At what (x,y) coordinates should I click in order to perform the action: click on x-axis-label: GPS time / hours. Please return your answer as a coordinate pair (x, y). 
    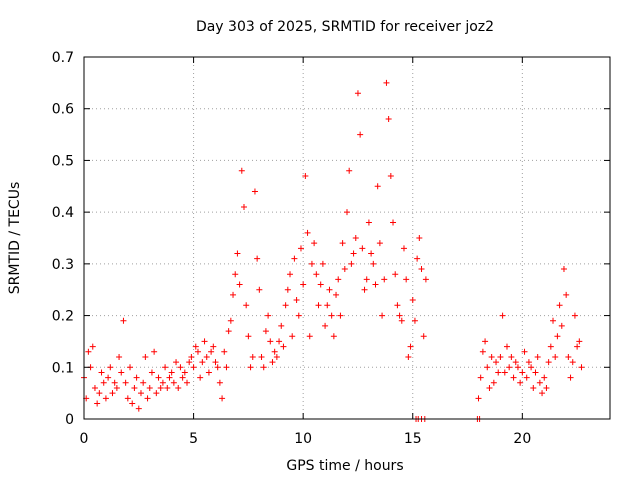
    Looking at the image, I should click on (344, 466).